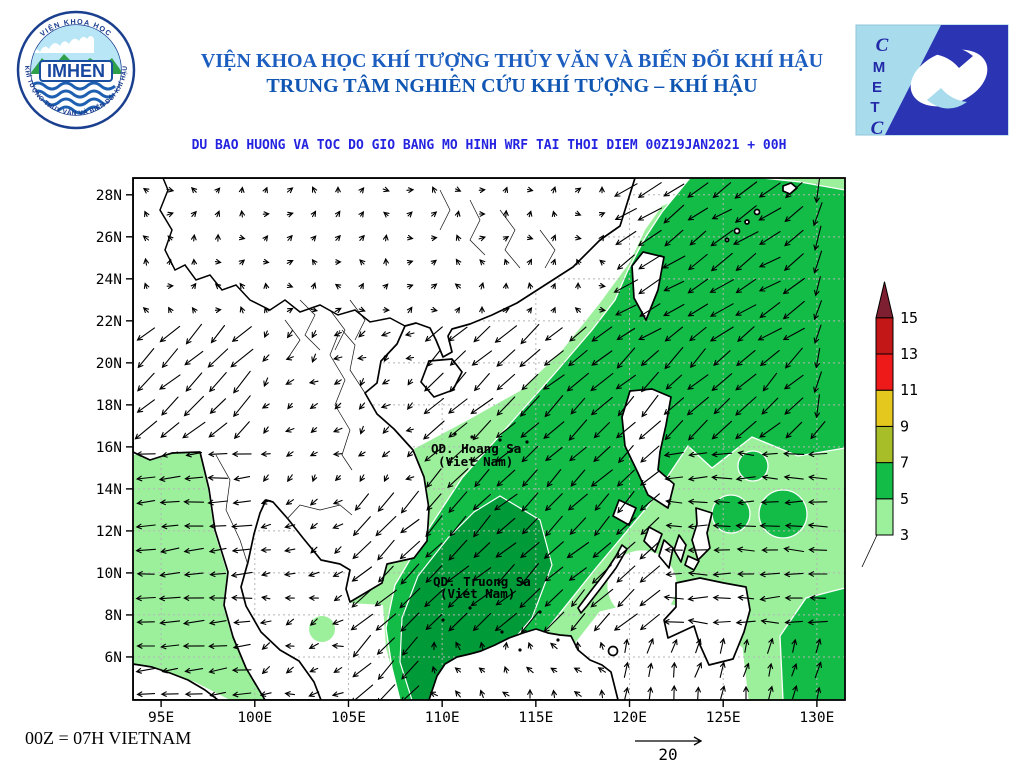  I want to click on cmetc-logo: C M E T C, so click(932, 82).